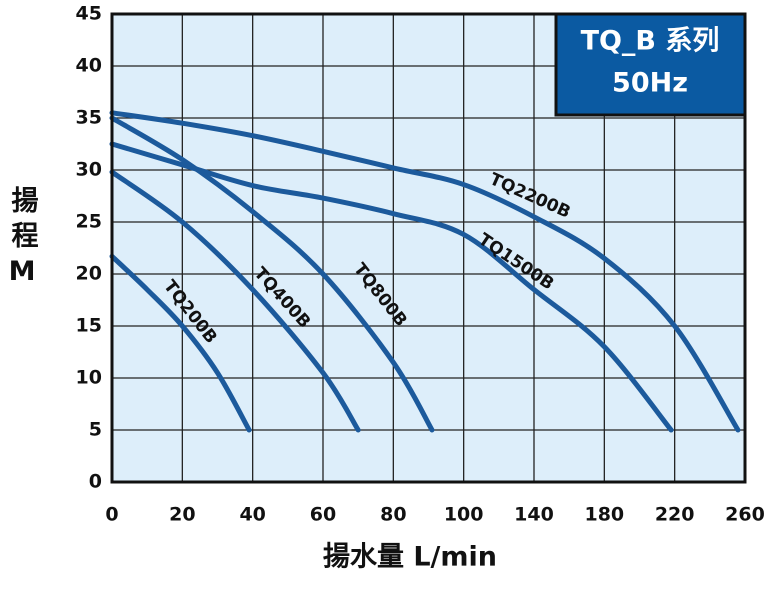 This screenshot has width=768, height=589. Describe the element at coordinates (89, 14) in the screenshot. I see `y-tick-label: 45` at that location.